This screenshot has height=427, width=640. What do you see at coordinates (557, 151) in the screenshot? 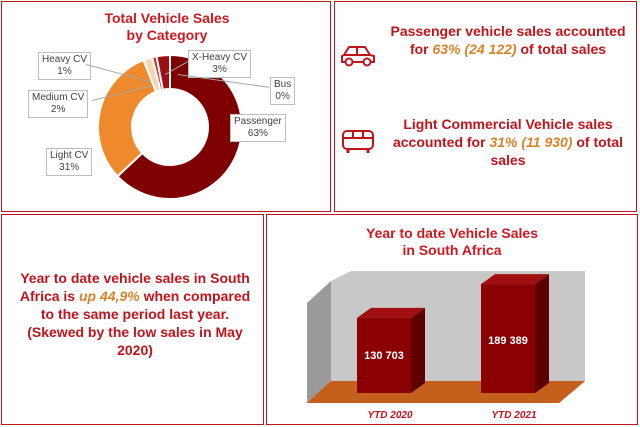
I see `light-cv-fact-suffix: of total sales` at bounding box center [557, 151].